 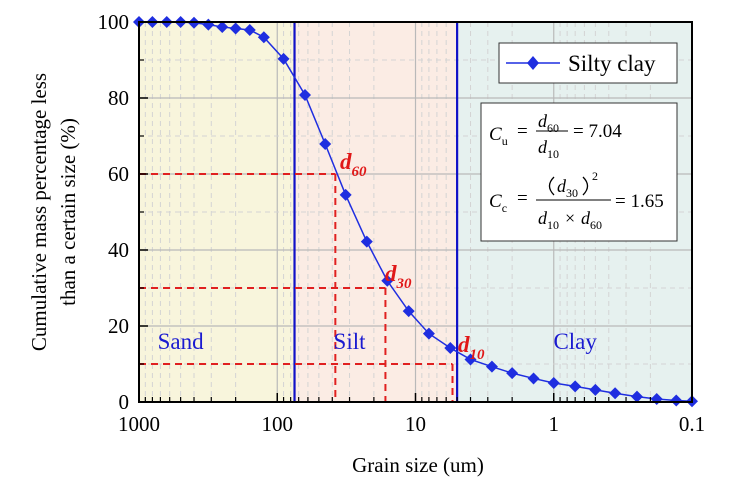 I want to click on d10-label: d10, so click(x=471, y=347).